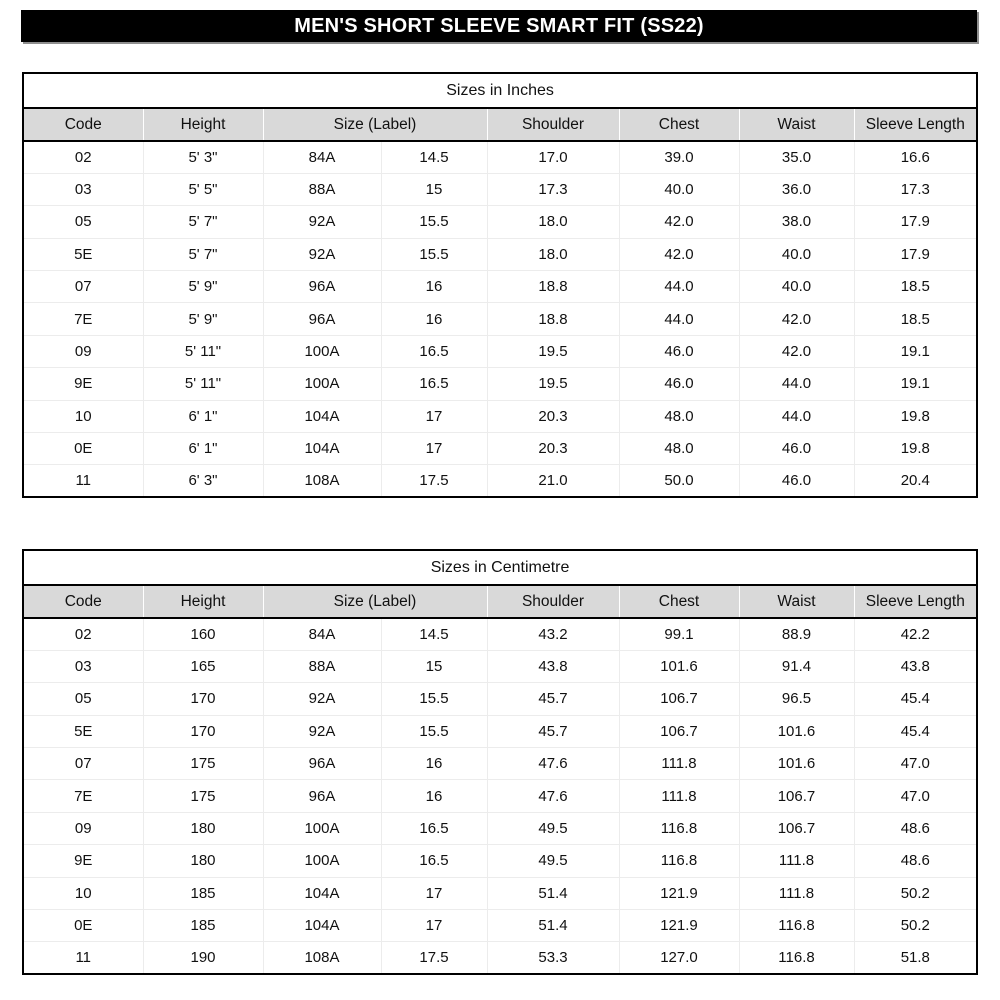 The height and width of the screenshot is (1000, 1000). What do you see at coordinates (203, 634) in the screenshot?
I see `table-cell: 160` at bounding box center [203, 634].